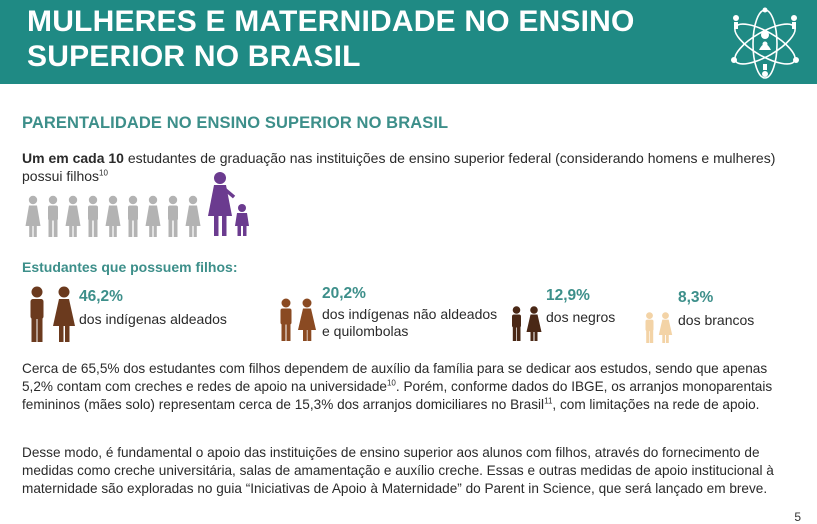 The image size is (817, 524). What do you see at coordinates (103, 173) in the screenshot?
I see `intro-footnote-ref: 10` at bounding box center [103, 173].